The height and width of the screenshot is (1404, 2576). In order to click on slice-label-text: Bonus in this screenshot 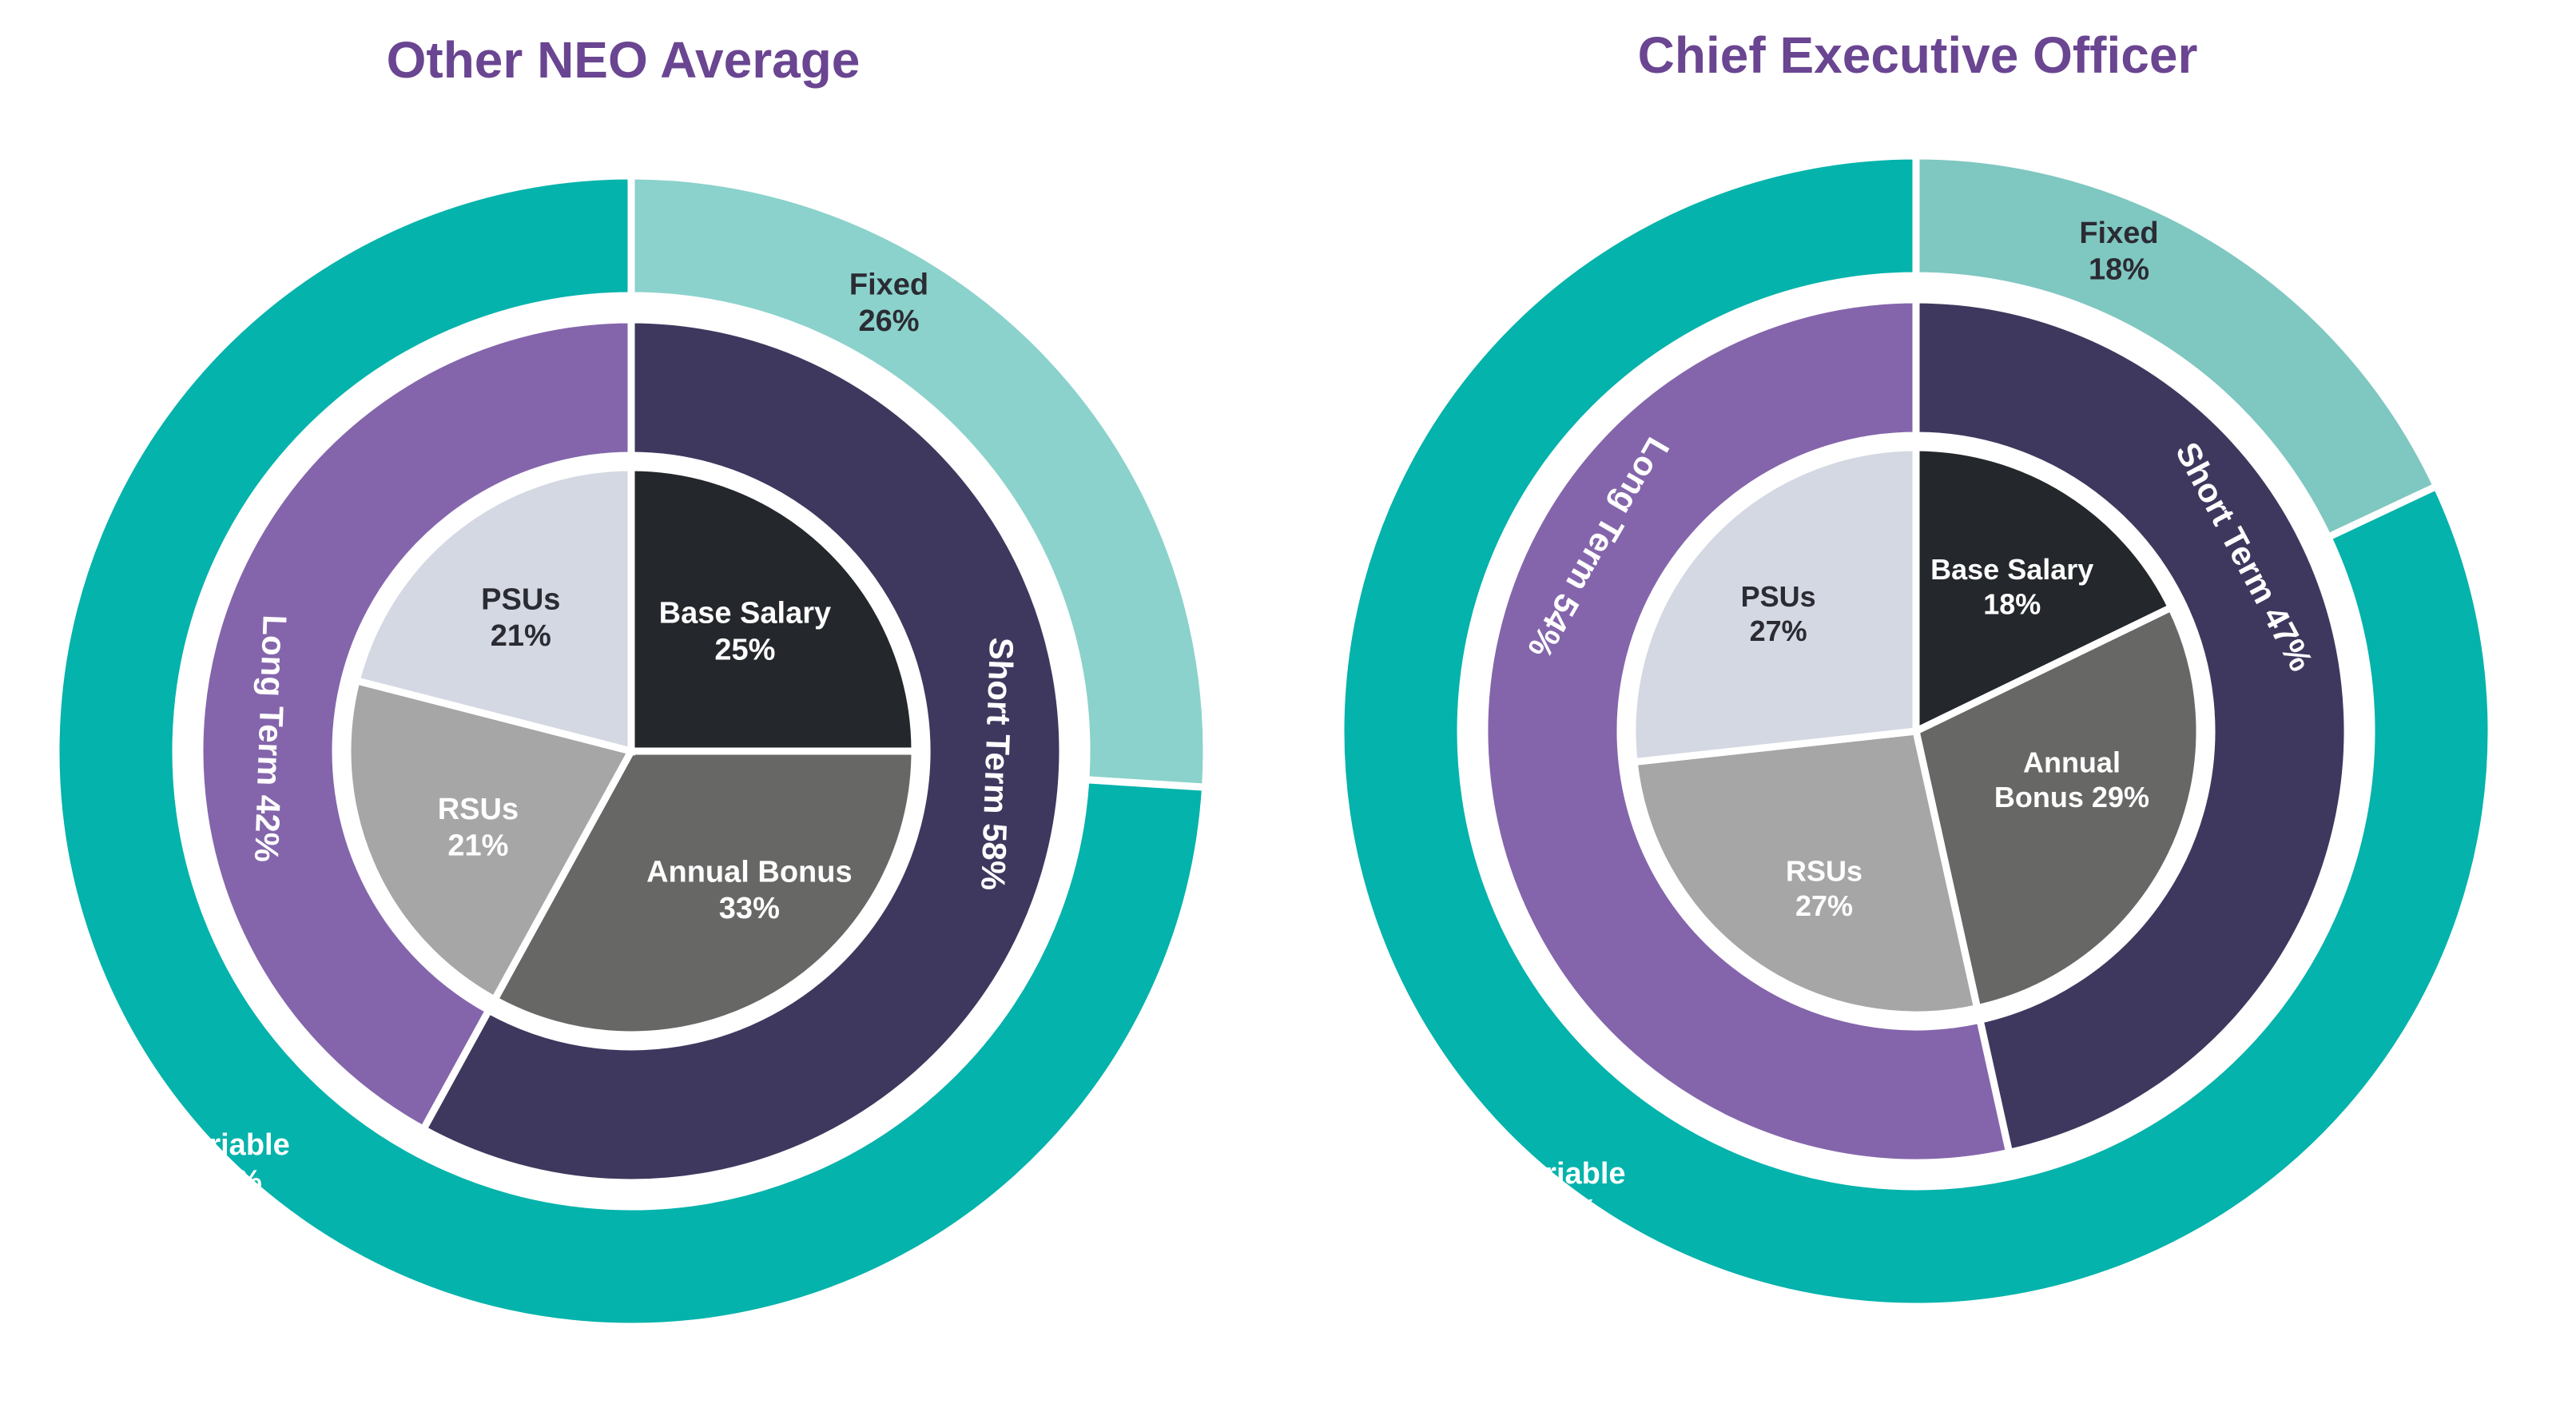, I will do `click(2043, 796)`.